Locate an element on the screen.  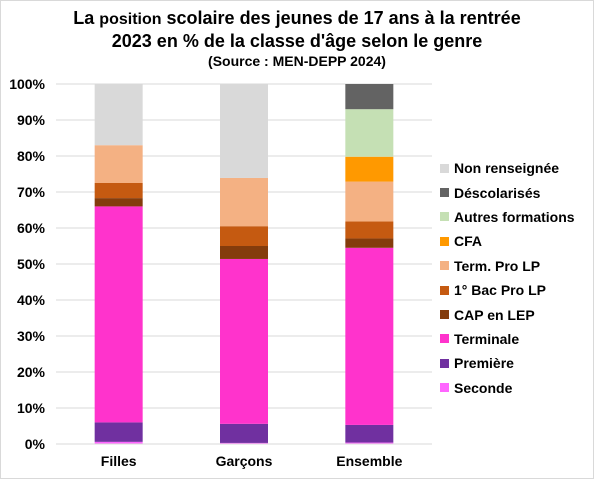
y-tick-label: 40% is located at coordinates (31, 300).